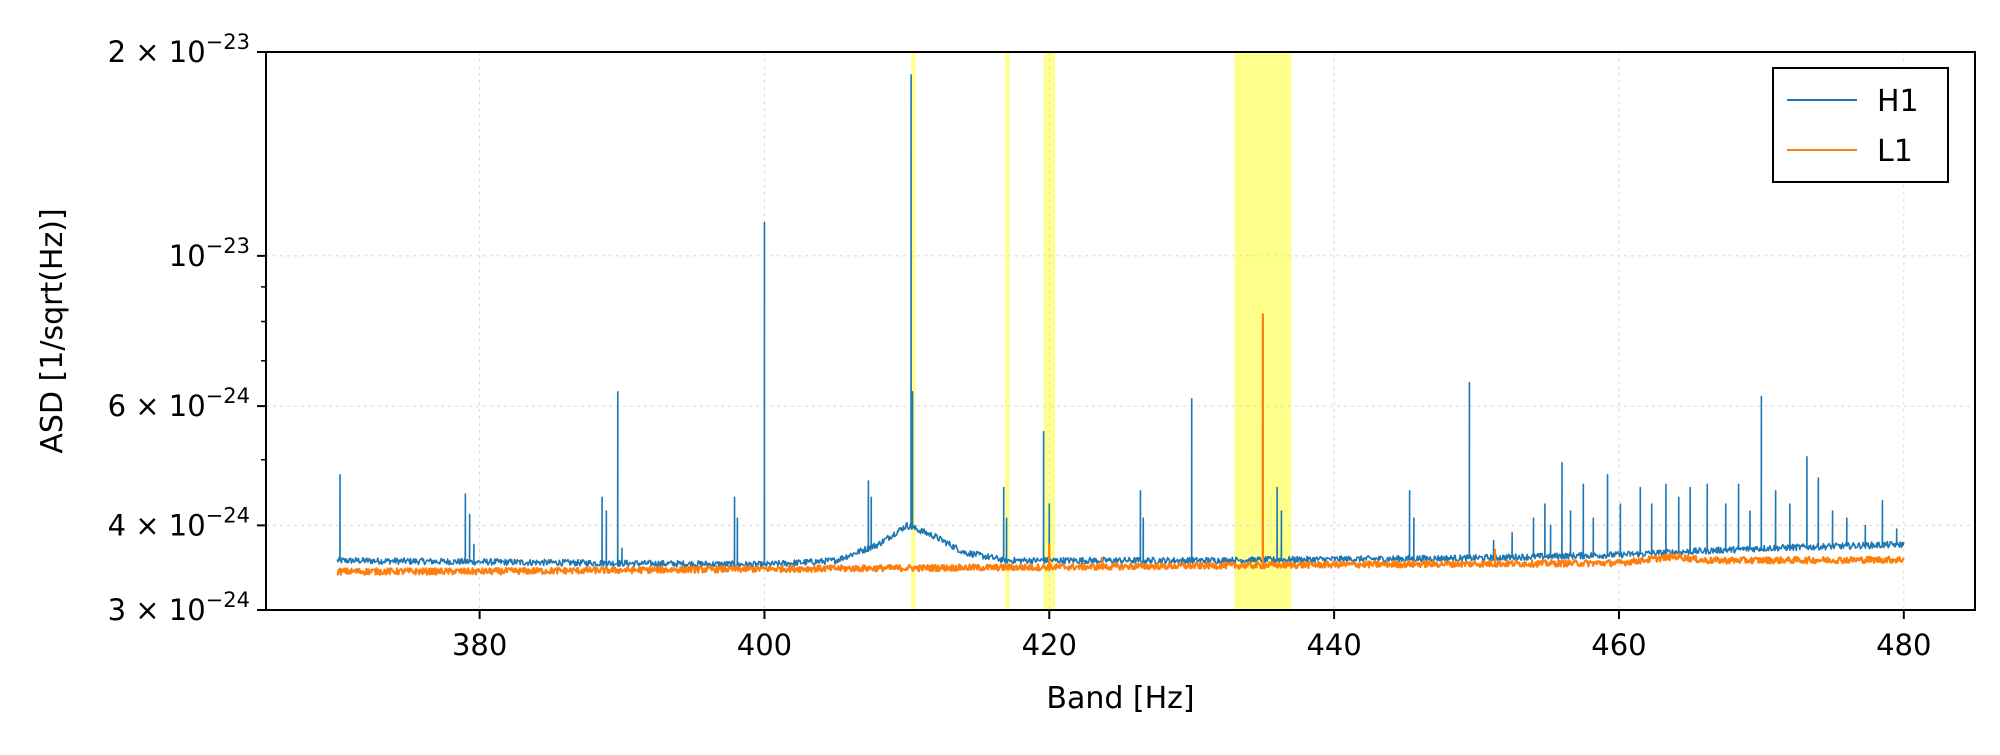 The image size is (2000, 755). I want to click on y-tick-label-2: 6 × 10⁻²⁴, so click(179, 403).